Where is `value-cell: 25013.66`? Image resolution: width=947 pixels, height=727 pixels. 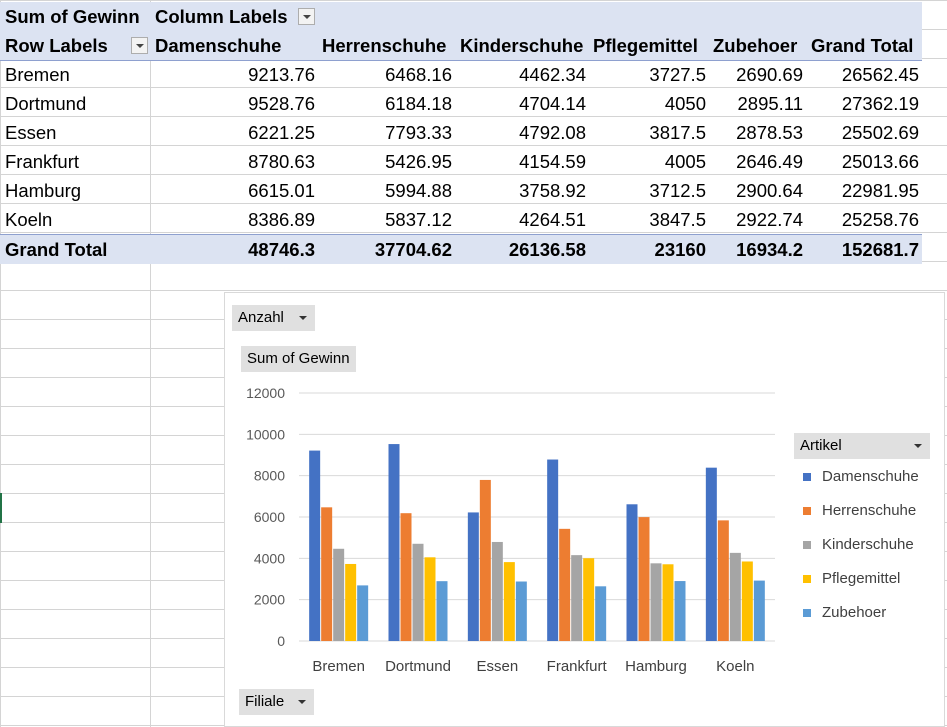 value-cell: 25013.66 is located at coordinates (880, 161).